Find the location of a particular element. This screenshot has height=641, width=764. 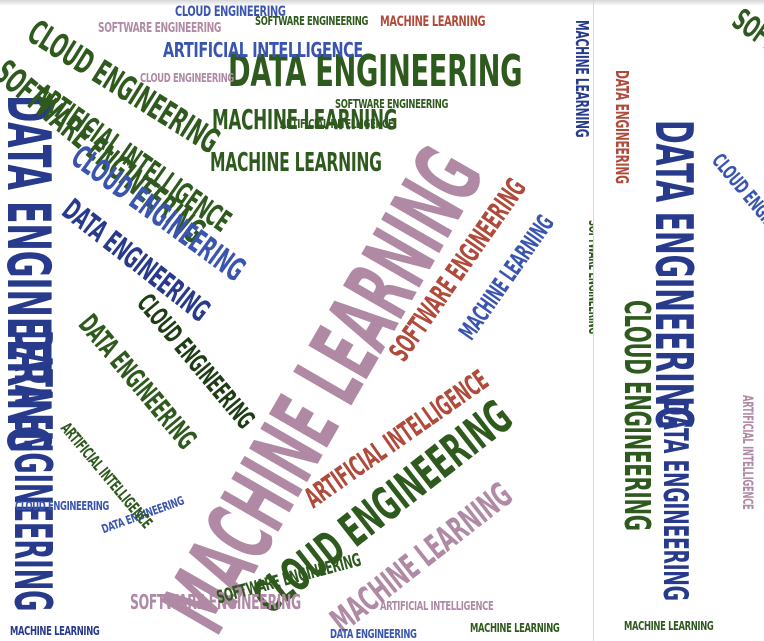

word-data-engineering-top: Data Engineering is located at coordinates (375, 71).